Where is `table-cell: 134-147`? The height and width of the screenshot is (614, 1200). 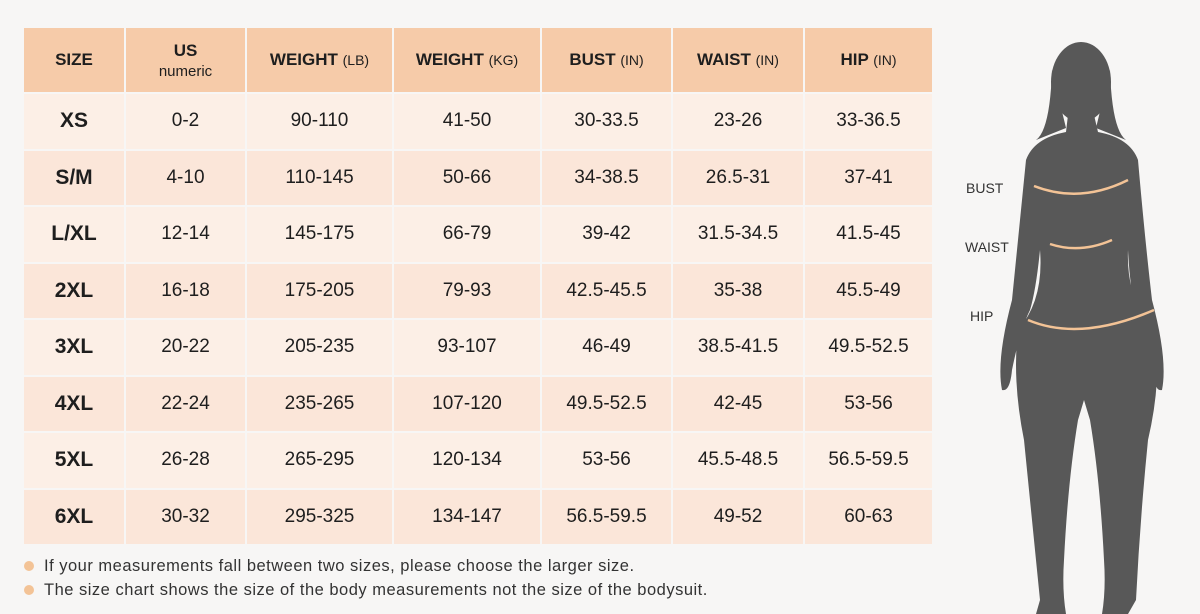 table-cell: 134-147 is located at coordinates (467, 516).